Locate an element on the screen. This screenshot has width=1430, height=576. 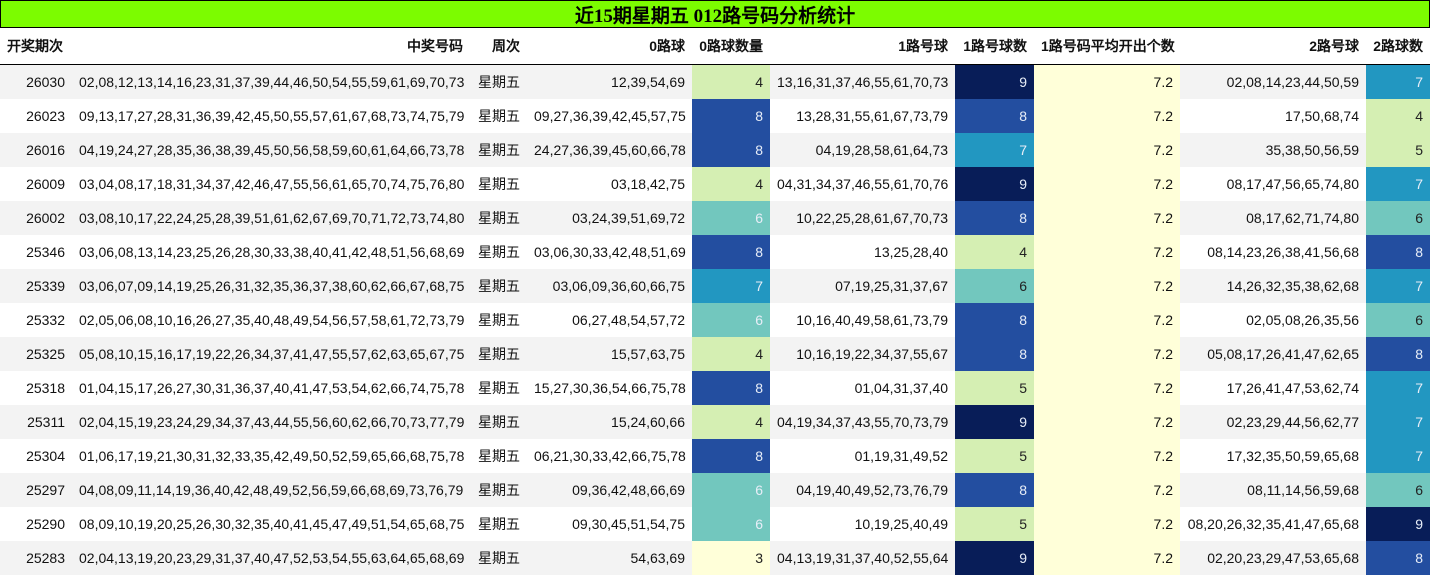
road0-numbers-cell: 12,39,54,69 is located at coordinates (609, 81).